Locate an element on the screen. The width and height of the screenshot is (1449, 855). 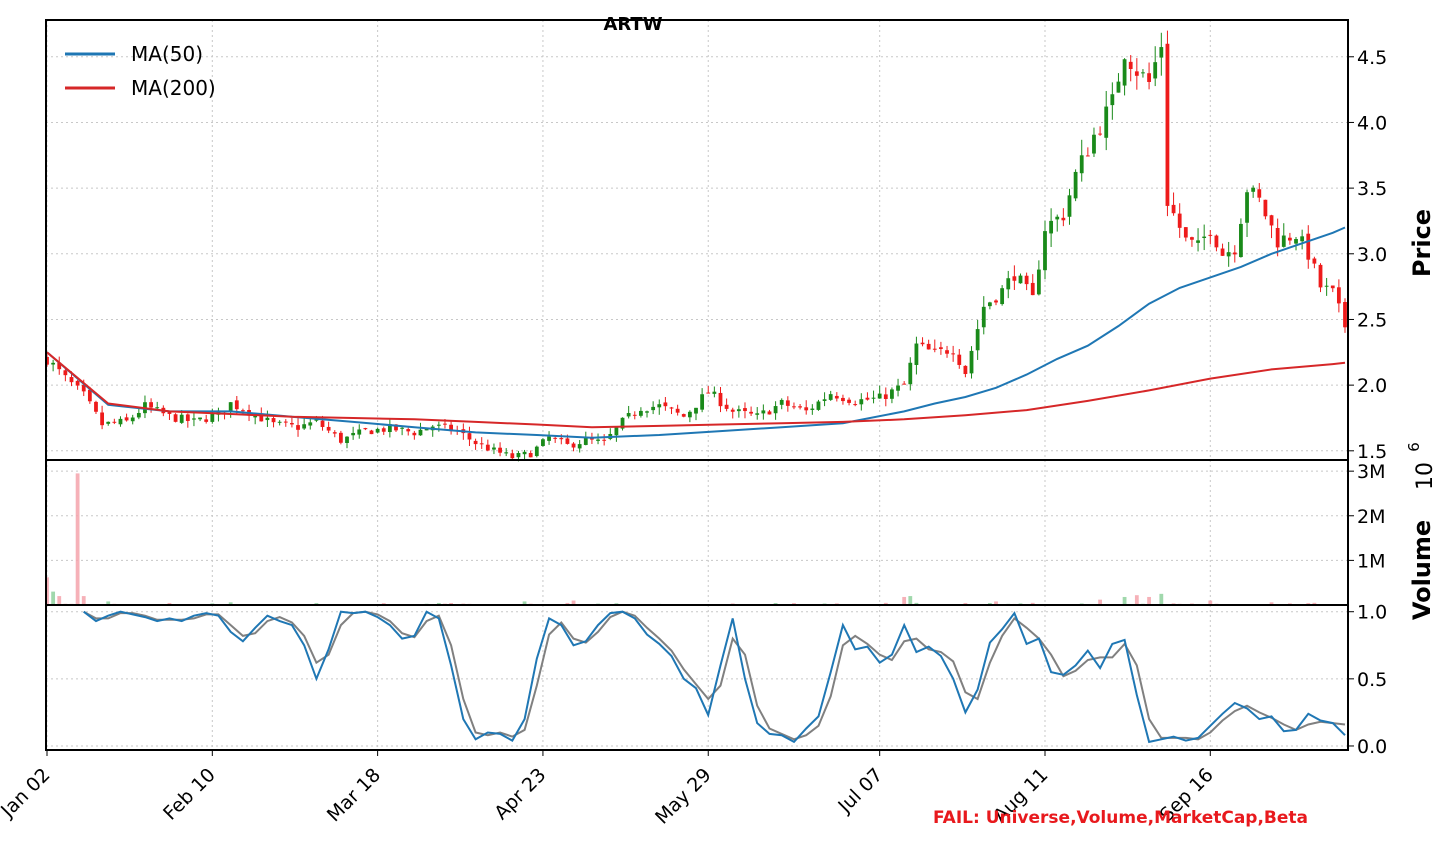
price-tick-label: 4.0 is located at coordinates (1372, 123).